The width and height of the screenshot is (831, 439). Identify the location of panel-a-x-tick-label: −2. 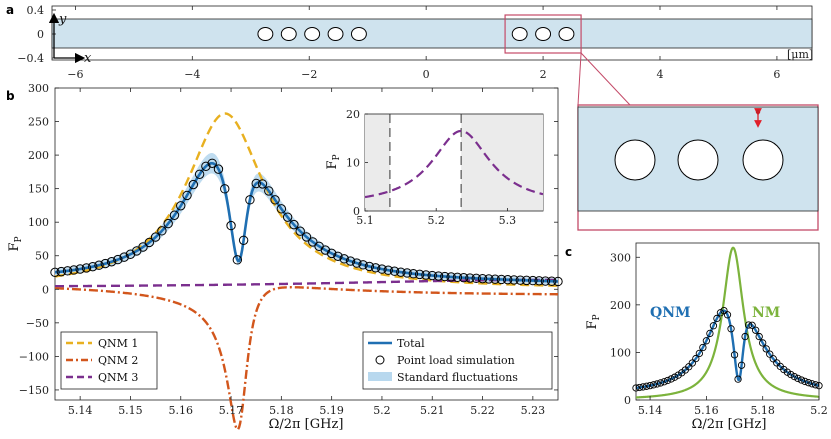
(309, 74).